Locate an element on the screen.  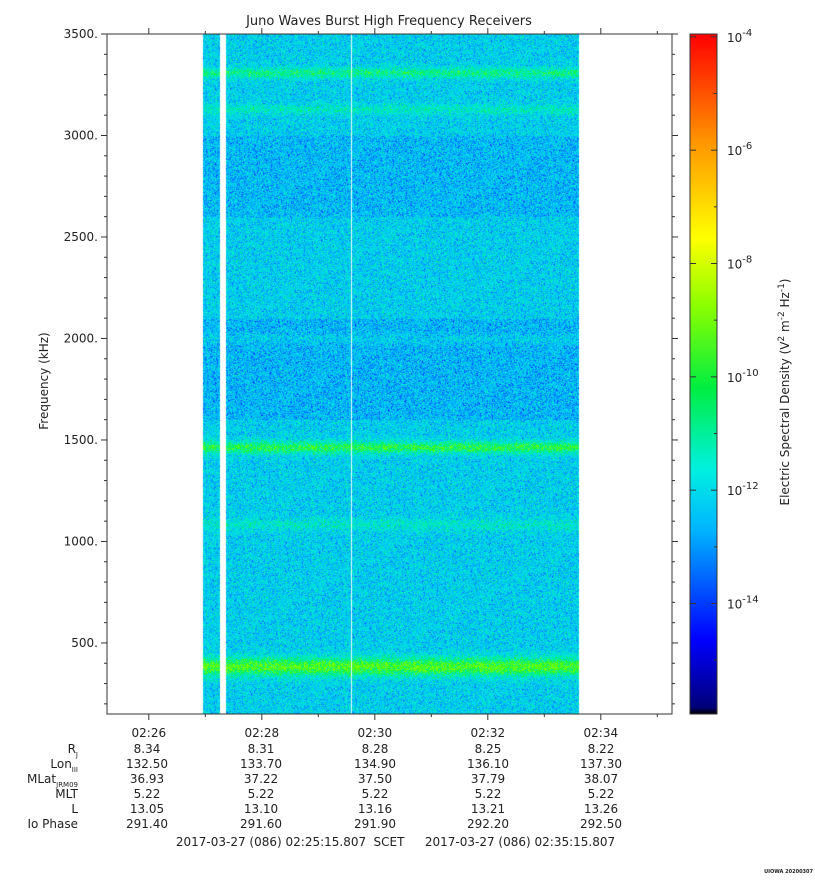
y-tick-label: 1000. is located at coordinates (81, 541).